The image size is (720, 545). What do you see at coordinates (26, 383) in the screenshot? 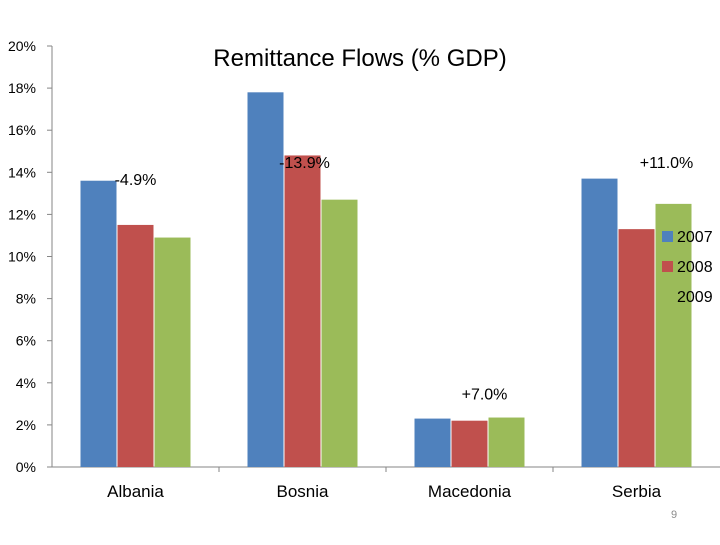
I see `y-tick-label: 4%` at bounding box center [26, 383].